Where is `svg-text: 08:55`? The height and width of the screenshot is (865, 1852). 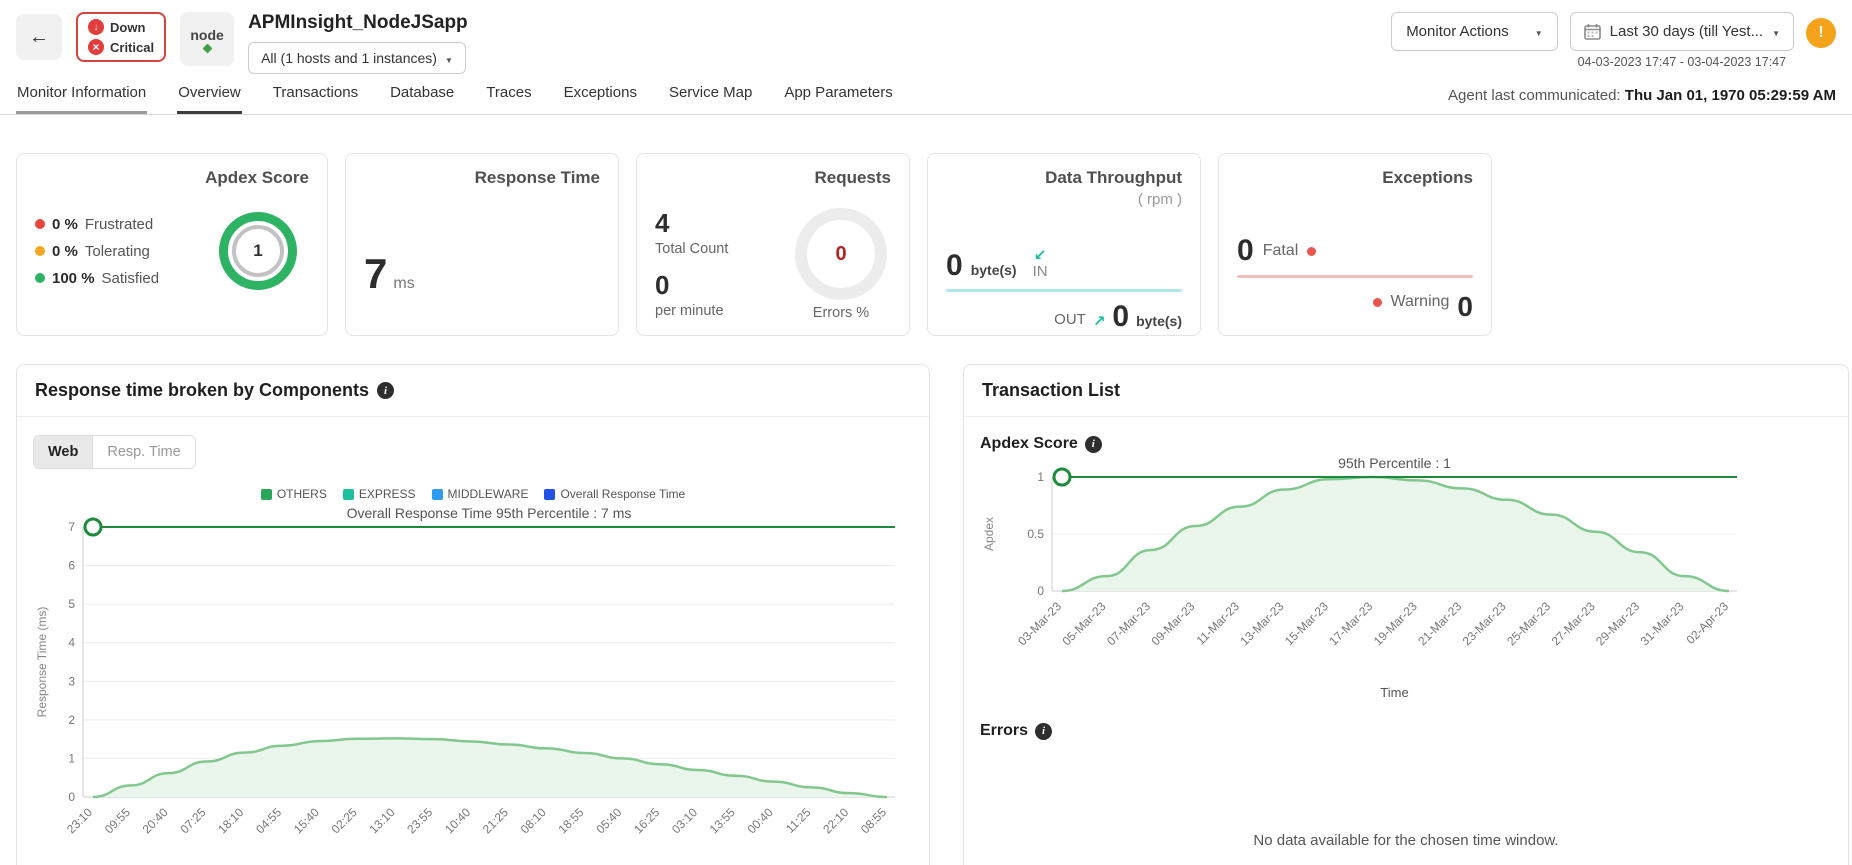 svg-text: 08:55 is located at coordinates (873, 820).